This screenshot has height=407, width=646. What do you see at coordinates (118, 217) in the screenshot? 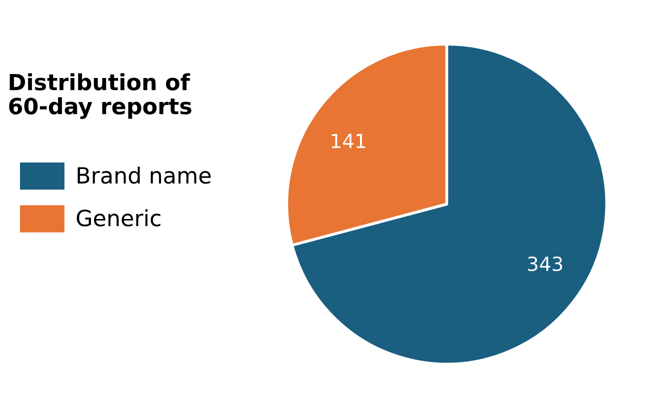
I see `legend-label: Generic` at bounding box center [118, 217].